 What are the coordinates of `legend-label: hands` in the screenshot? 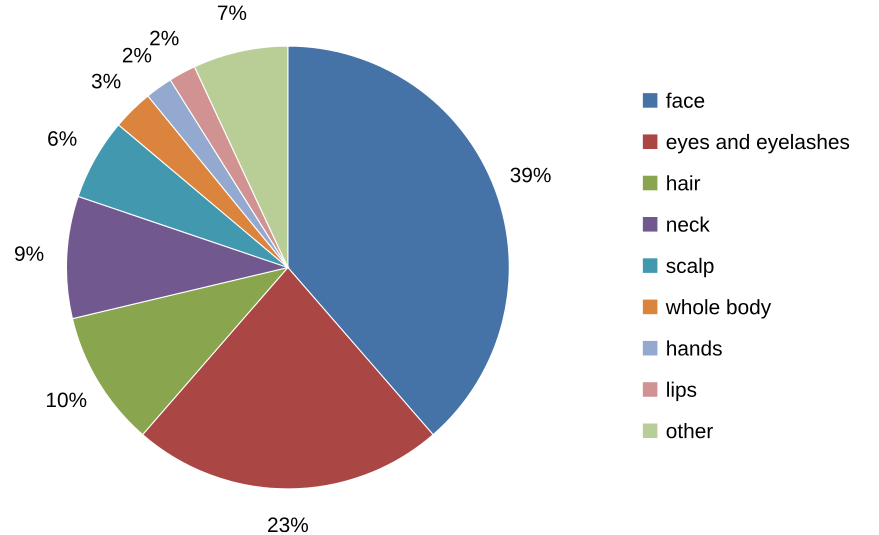 It's located at (694, 348).